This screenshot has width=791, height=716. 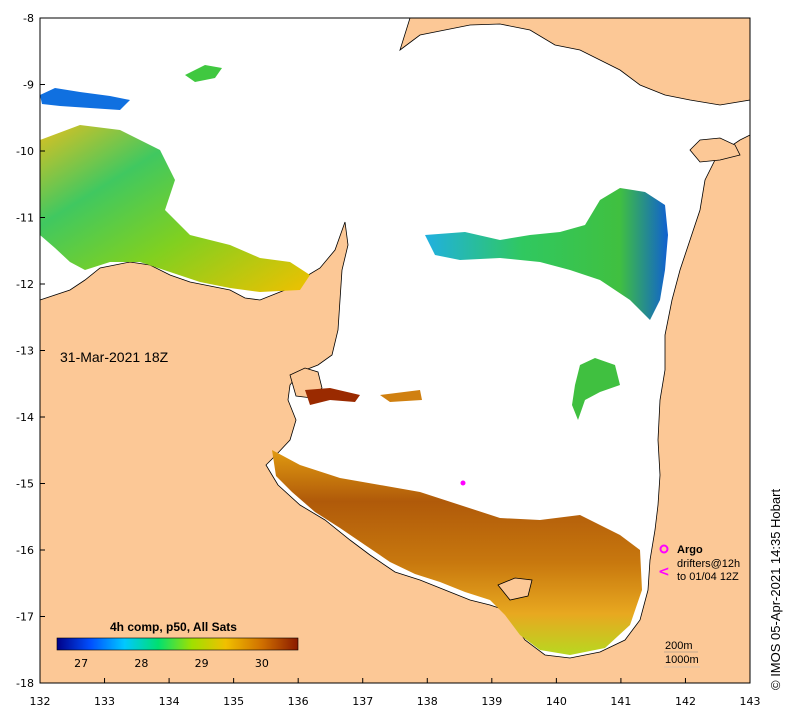 I want to click on lon-tick-label: 133, so click(x=104, y=701).